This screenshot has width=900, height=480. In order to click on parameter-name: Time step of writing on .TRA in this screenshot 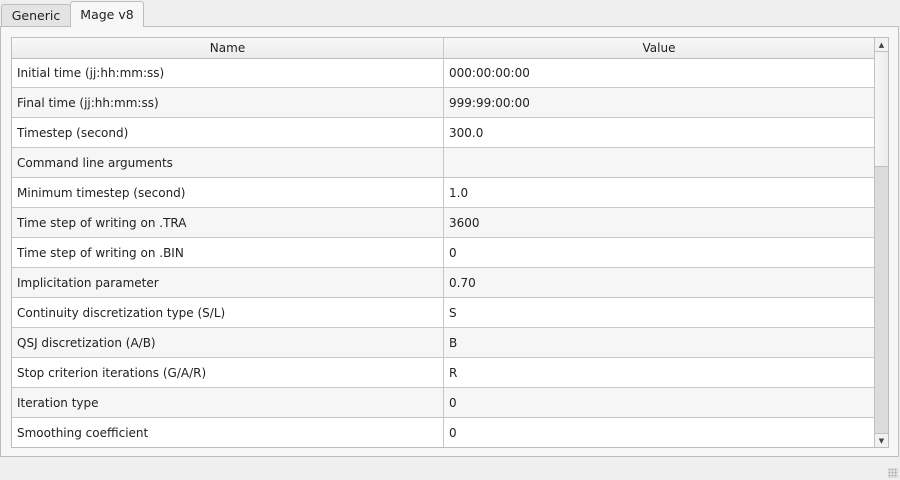, I will do `click(228, 222)`.